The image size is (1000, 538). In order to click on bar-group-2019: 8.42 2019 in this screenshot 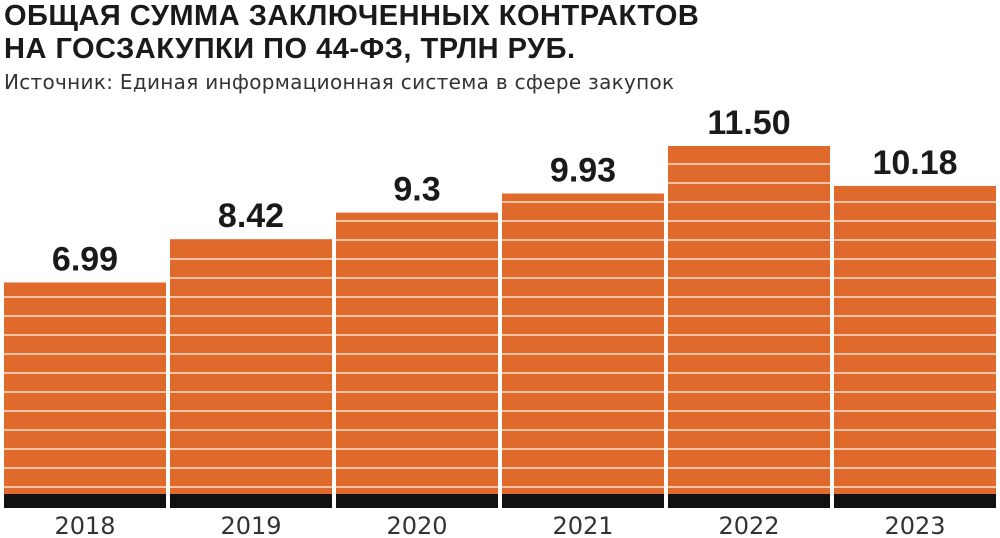, I will do `click(251, 367)`.